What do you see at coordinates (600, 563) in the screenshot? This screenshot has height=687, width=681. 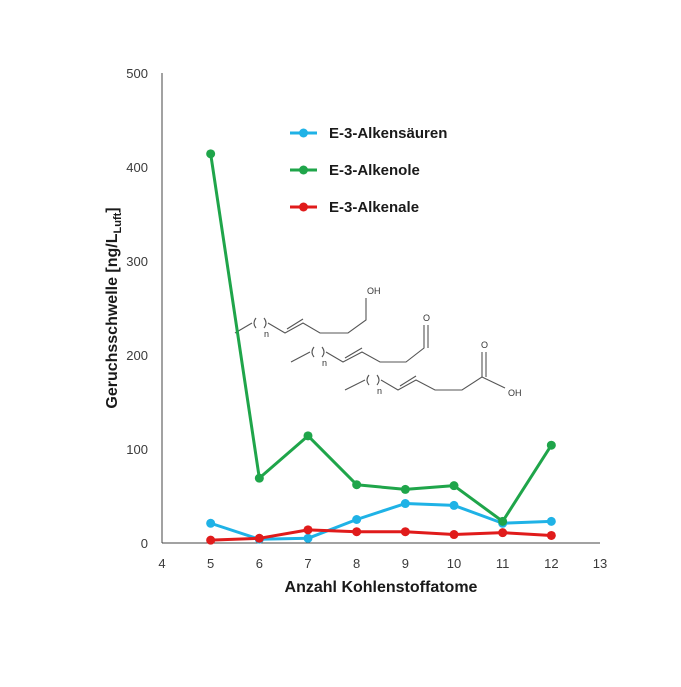 I see `x-tick-label: 13` at bounding box center [600, 563].